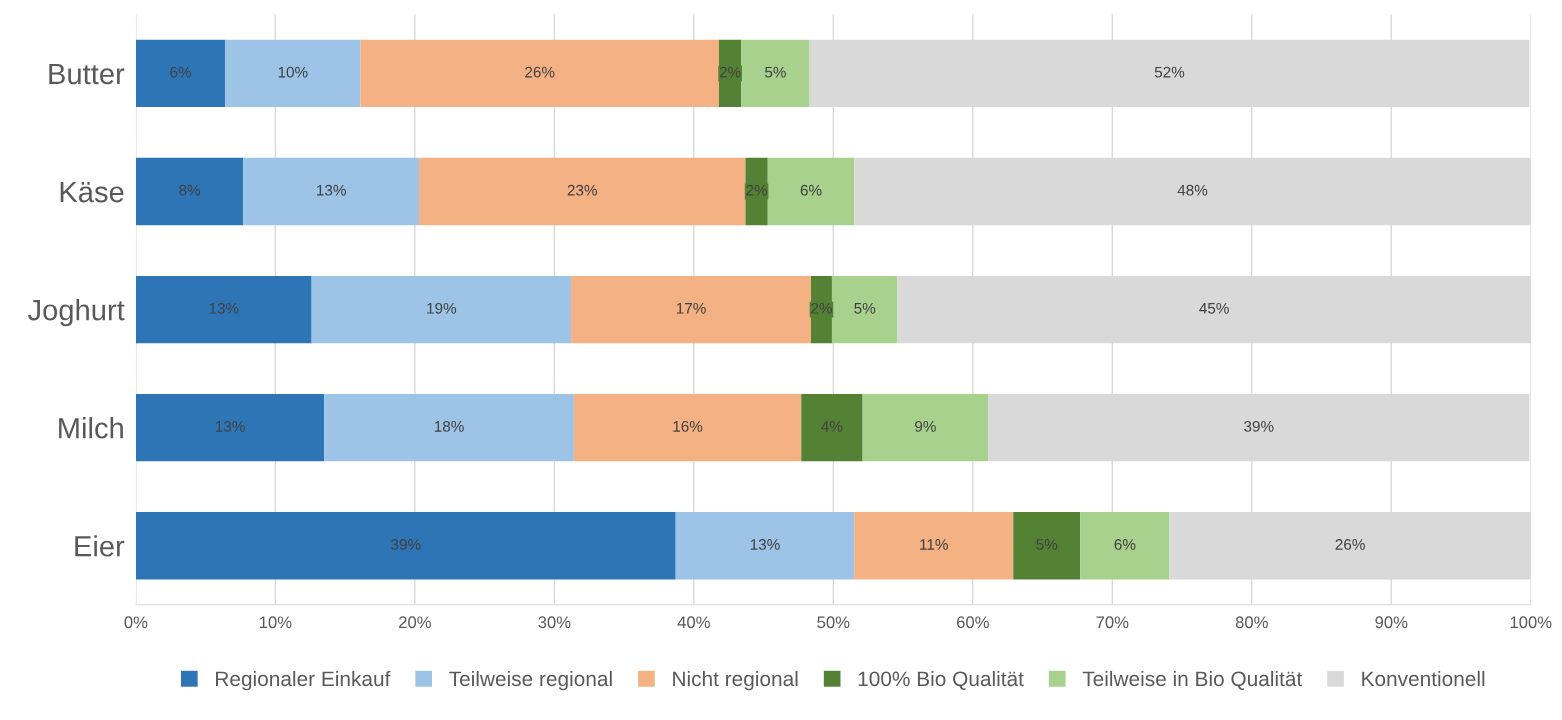 This screenshot has width=1562, height=720. I want to click on y-tick-label: Butter, so click(87, 74).